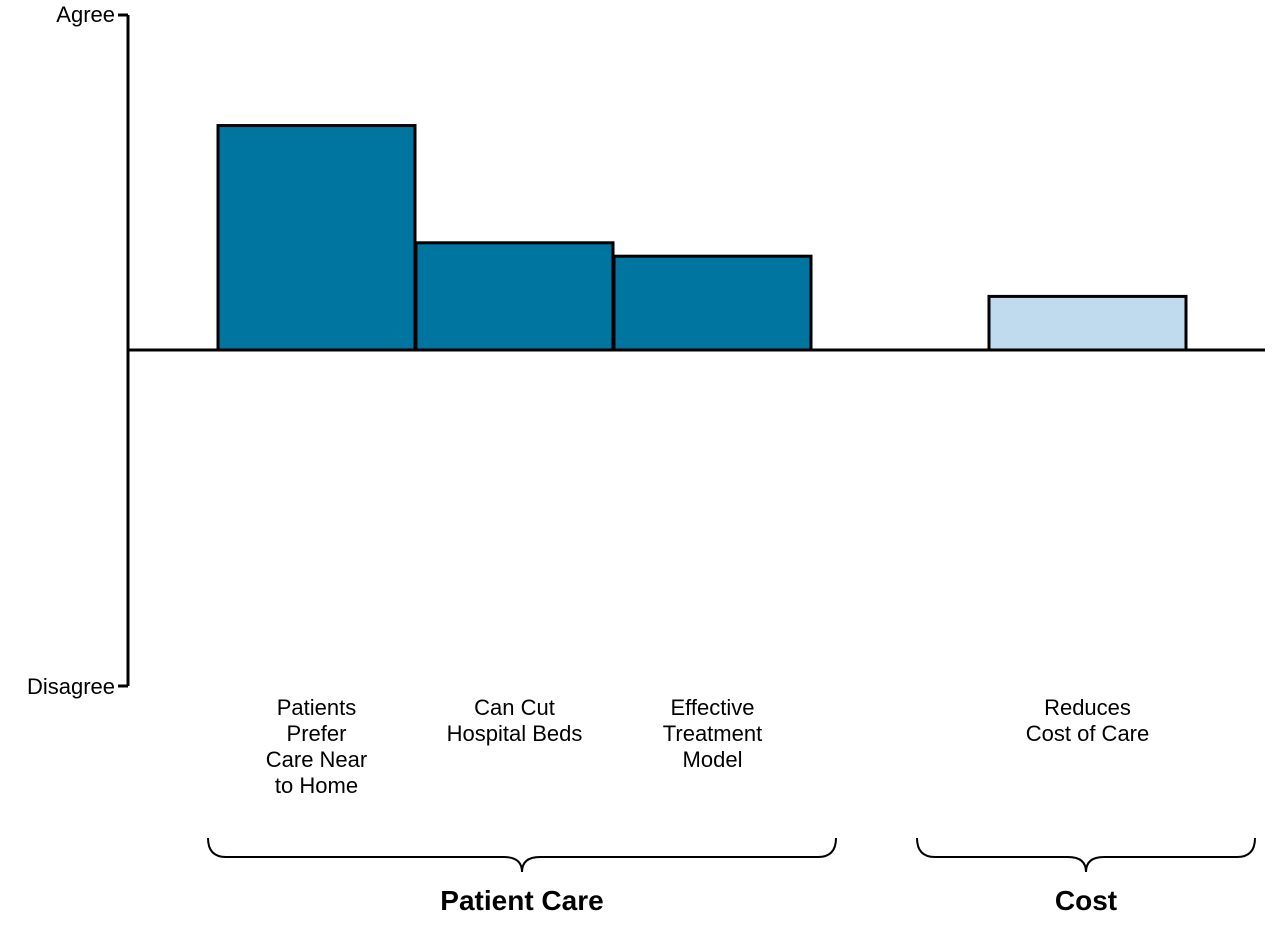 The height and width of the screenshot is (925, 1272). I want to click on y-axis-bottom-label: Disagree, so click(71, 686).